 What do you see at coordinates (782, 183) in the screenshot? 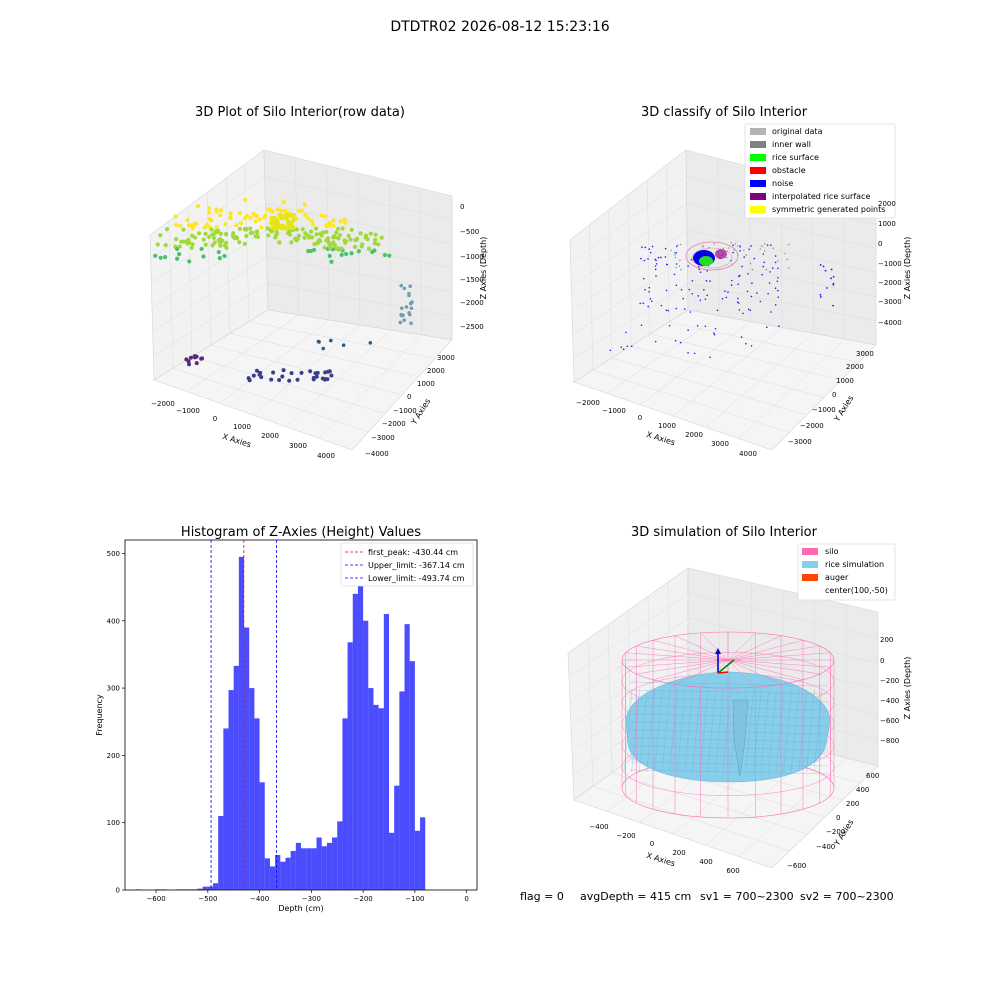
I see `legend-label: noise` at bounding box center [782, 183].